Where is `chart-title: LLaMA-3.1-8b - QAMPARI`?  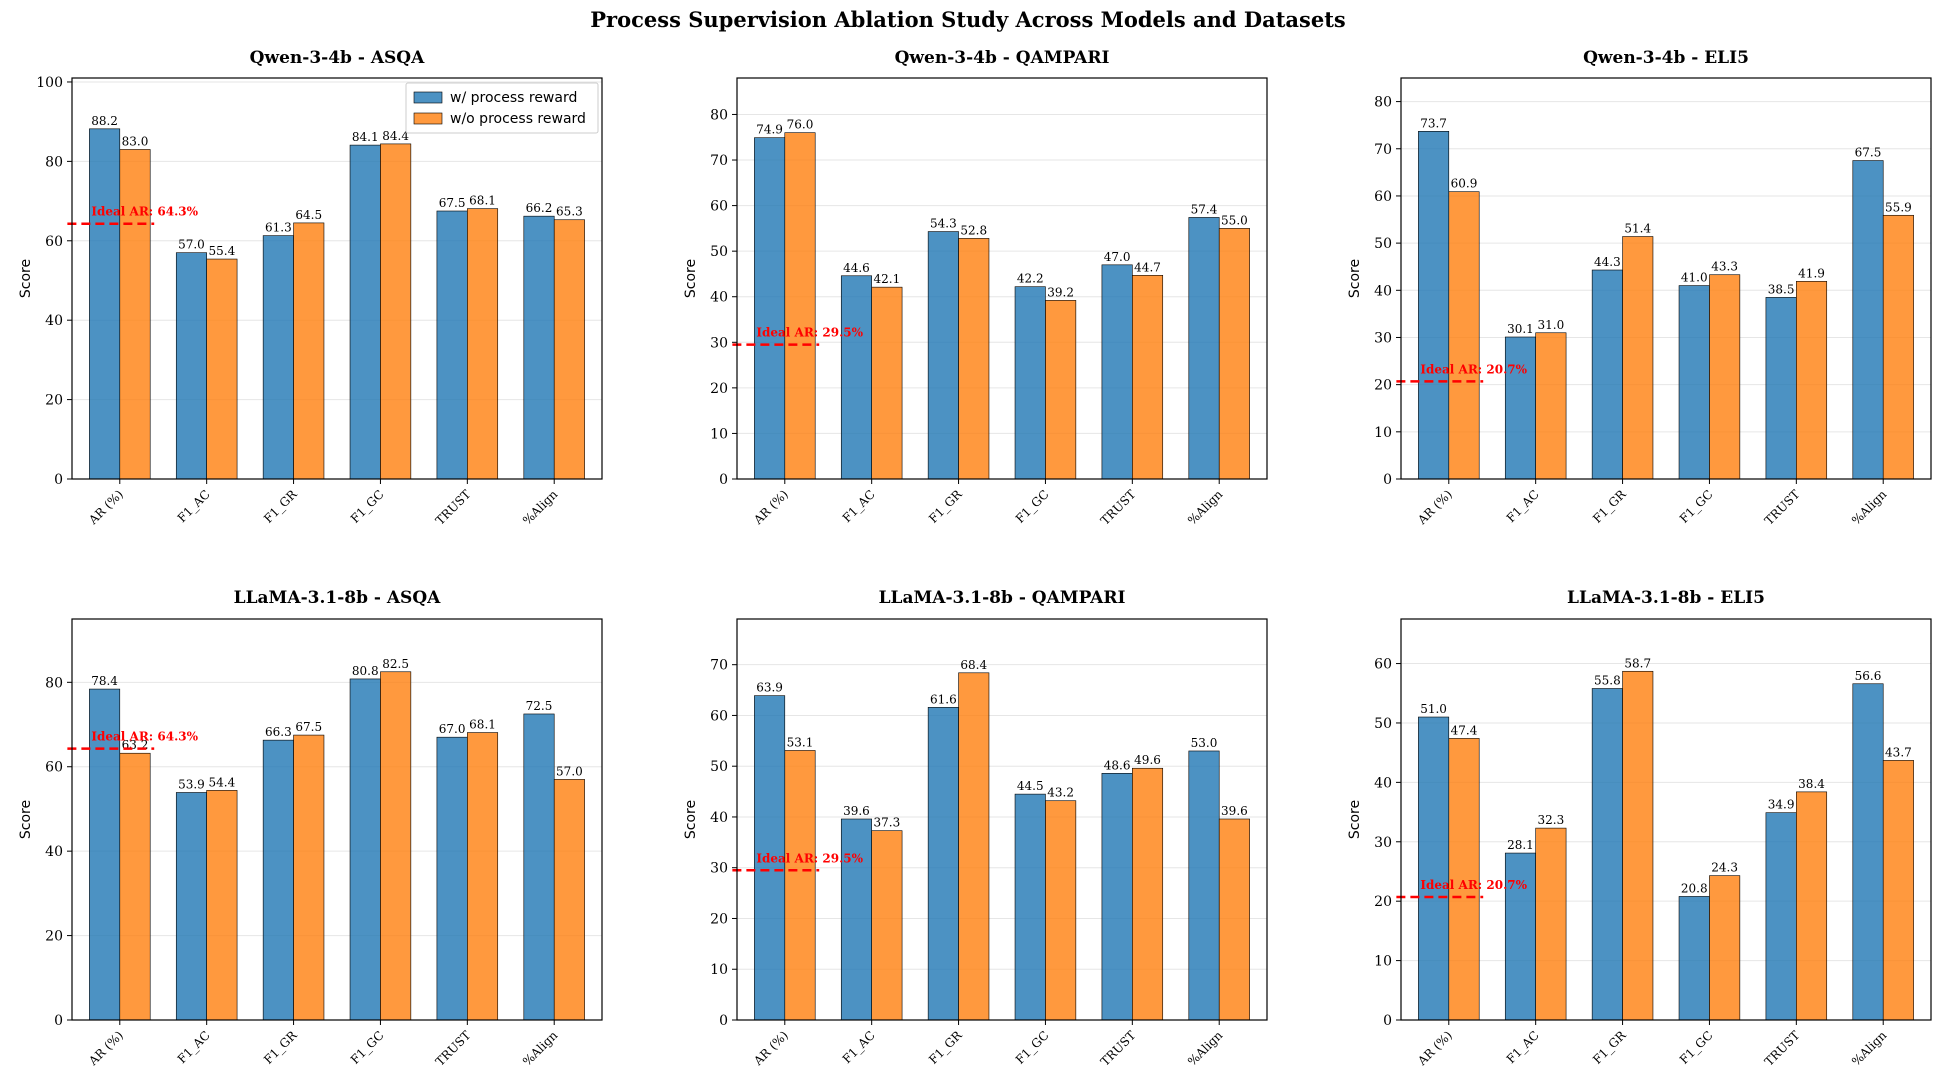 chart-title: LLaMA-3.1-8b - QAMPARI is located at coordinates (1002, 598).